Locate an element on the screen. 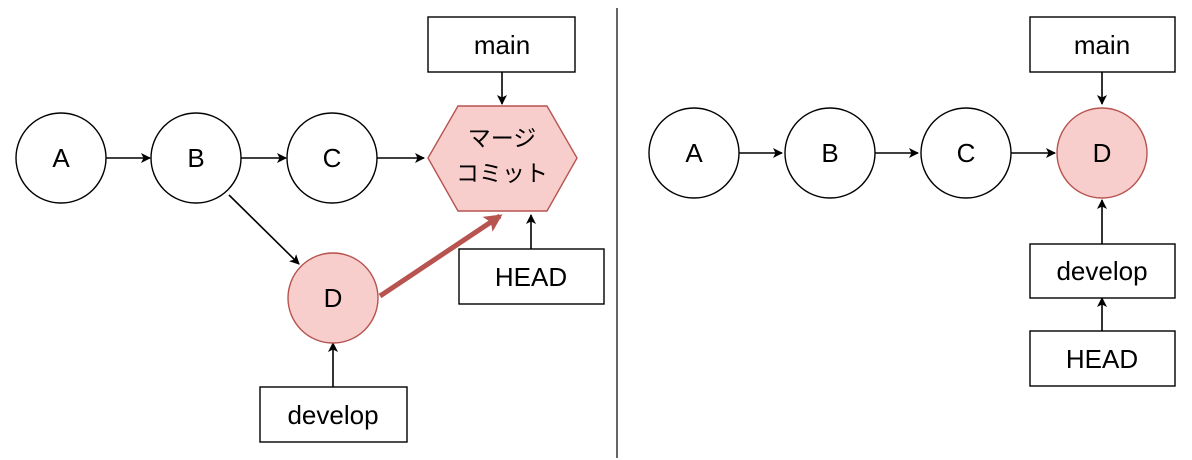 This screenshot has width=1192, height=460. commit-c: C is located at coordinates (332, 158).